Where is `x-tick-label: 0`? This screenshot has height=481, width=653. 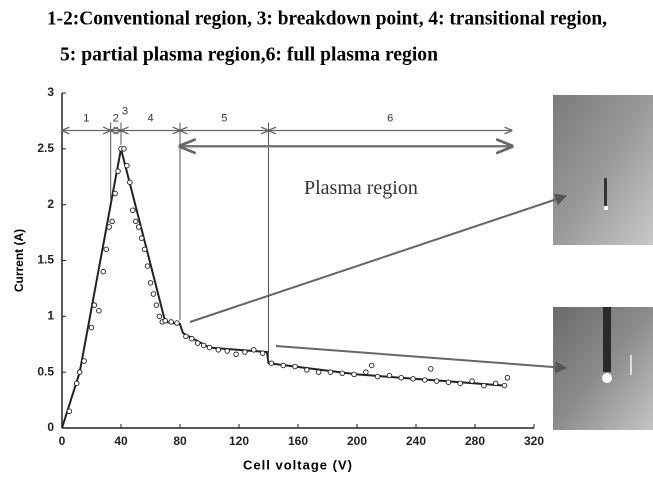
x-tick-label: 0 is located at coordinates (62, 441).